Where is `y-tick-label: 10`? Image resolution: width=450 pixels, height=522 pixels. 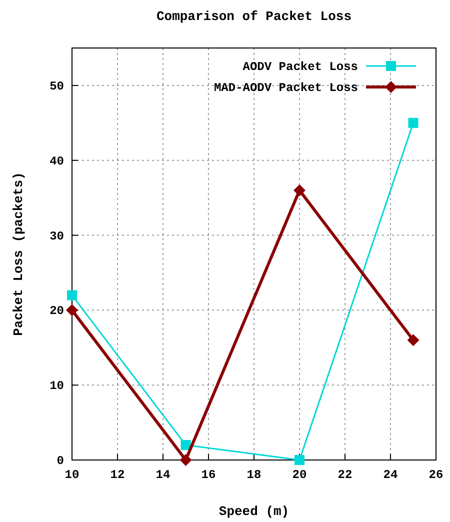
y-tick-label: 10 is located at coordinates (57, 386).